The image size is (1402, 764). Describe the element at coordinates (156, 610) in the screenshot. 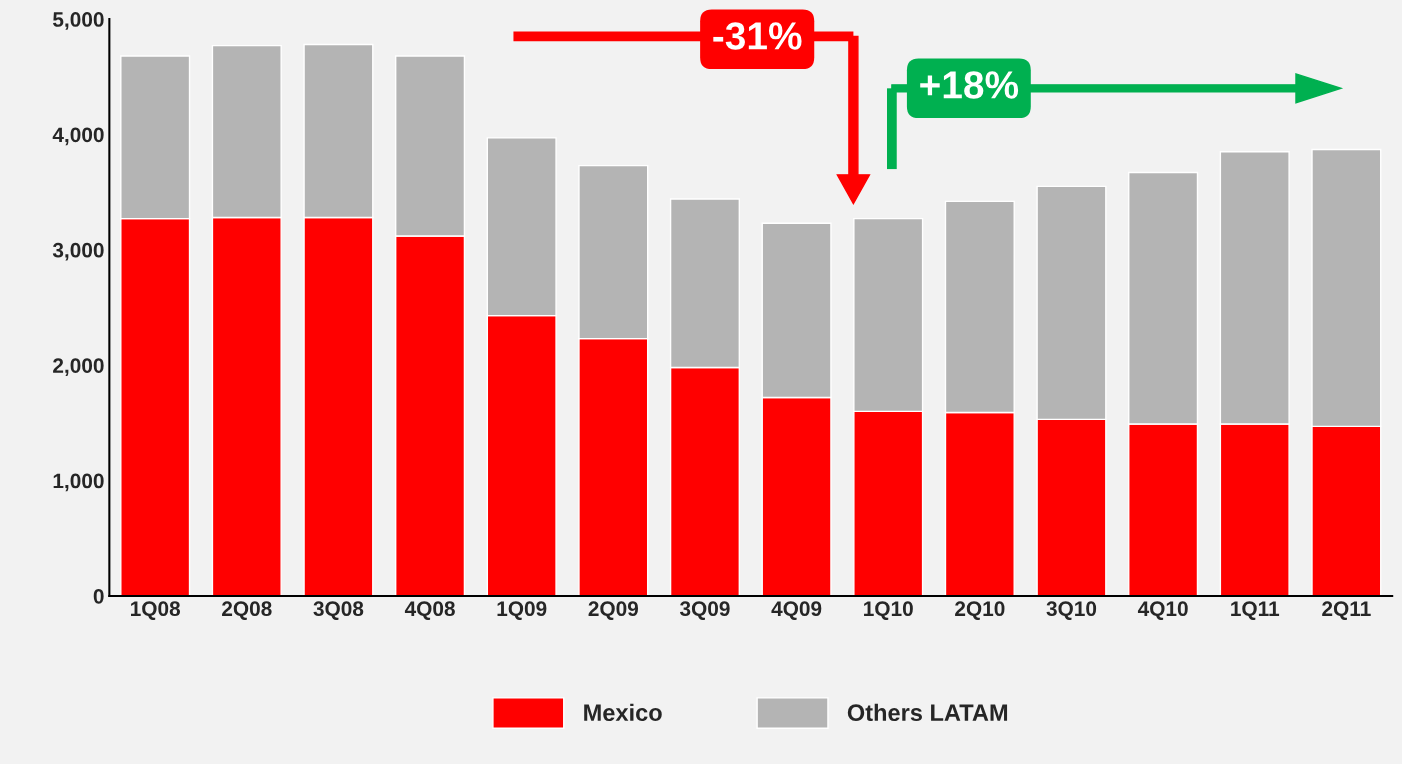

I see `x-tick-label: 1Q08` at that location.